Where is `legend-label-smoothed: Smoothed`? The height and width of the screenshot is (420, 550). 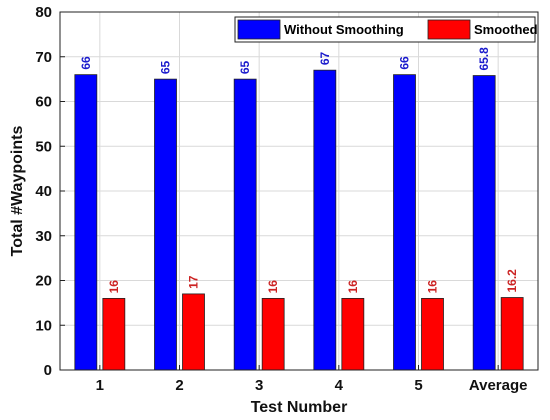
legend-label-smoothed: Smoothed is located at coordinates (506, 29).